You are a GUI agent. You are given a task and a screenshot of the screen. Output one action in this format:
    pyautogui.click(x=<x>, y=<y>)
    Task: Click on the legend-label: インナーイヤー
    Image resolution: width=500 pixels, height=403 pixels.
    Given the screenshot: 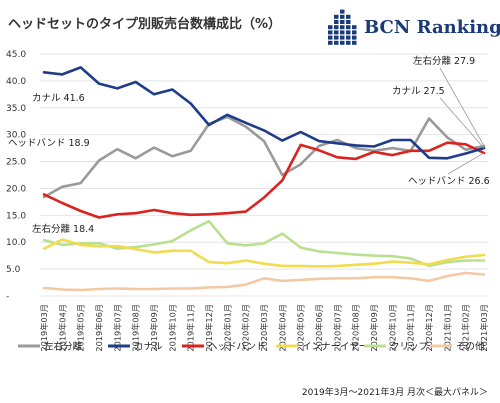 What is the action you would take?
    pyautogui.click(x=335, y=347)
    